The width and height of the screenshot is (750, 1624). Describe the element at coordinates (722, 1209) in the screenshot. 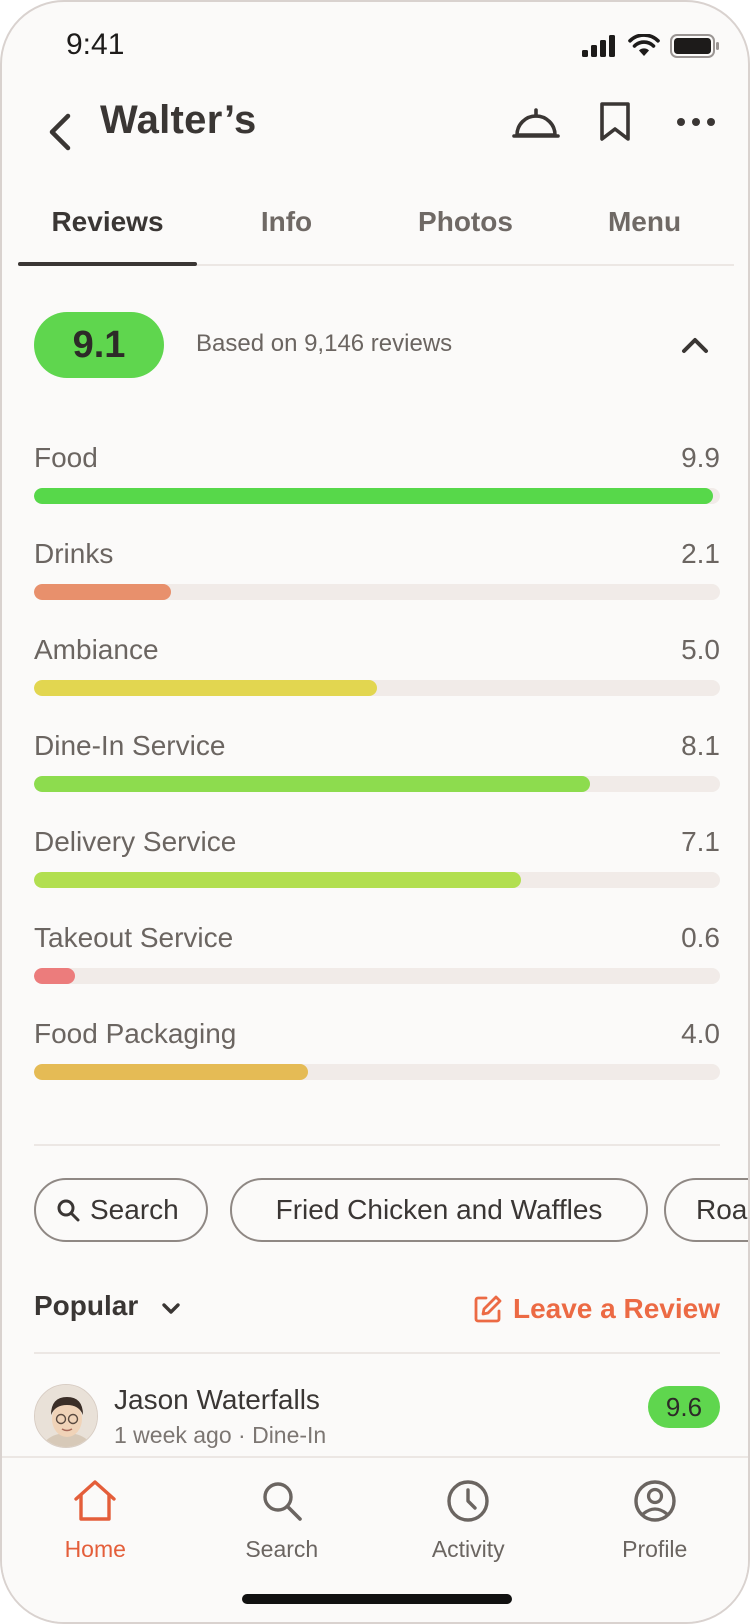

I see `chip-label: Roast` at that location.